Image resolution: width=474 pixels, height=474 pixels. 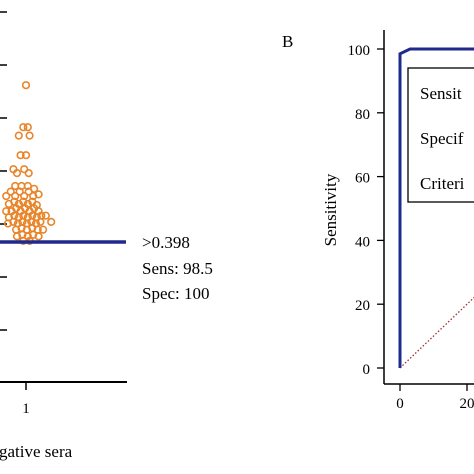 I want to click on panel-b-y-axis-label: Sensitivity, so click(x=330, y=209).